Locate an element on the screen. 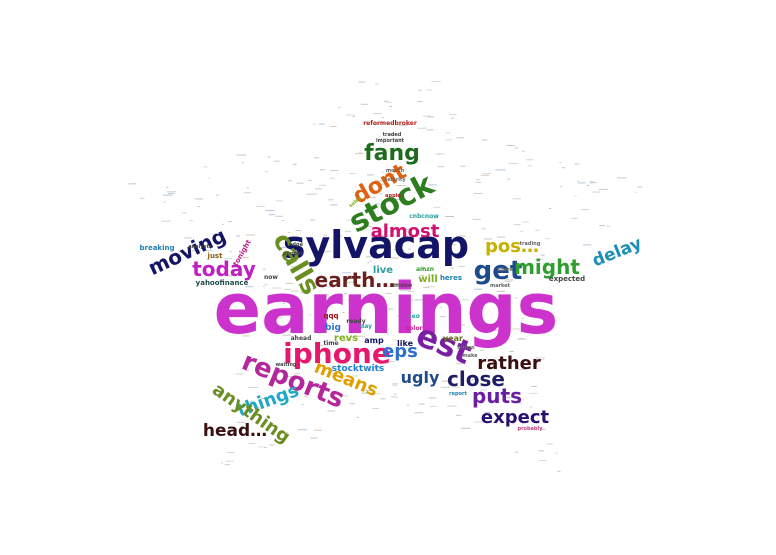 The height and width of the screenshot is (555, 776). word-53: reformedbroker is located at coordinates (390, 123).